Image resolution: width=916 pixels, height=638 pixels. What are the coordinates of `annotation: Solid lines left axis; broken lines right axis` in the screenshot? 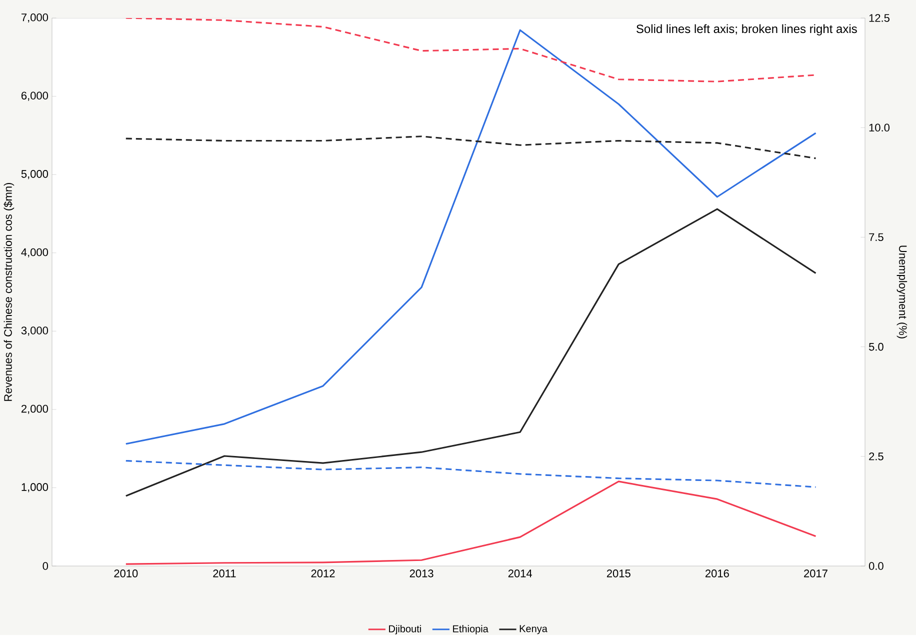 It's located at (746, 30).